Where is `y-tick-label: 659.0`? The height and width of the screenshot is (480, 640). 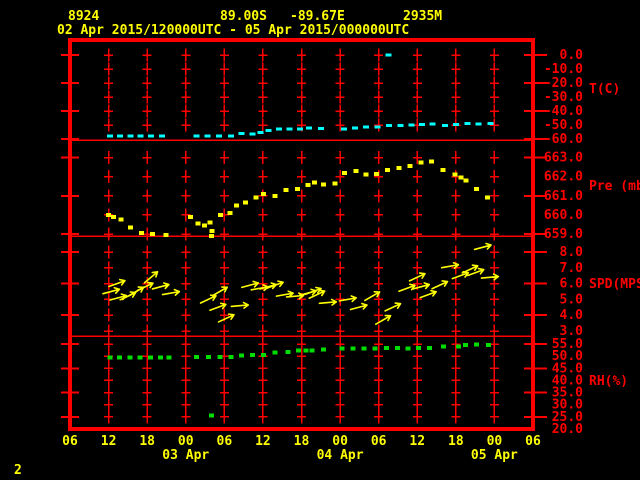
y-tick-label: 659.0 is located at coordinates (563, 234).